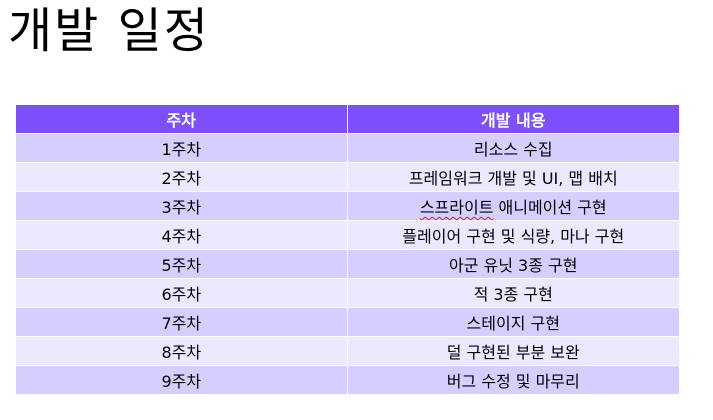 This screenshot has width=713, height=420. What do you see at coordinates (513, 322) in the screenshot?
I see `content-cell: 스테이지 구현` at bounding box center [513, 322].